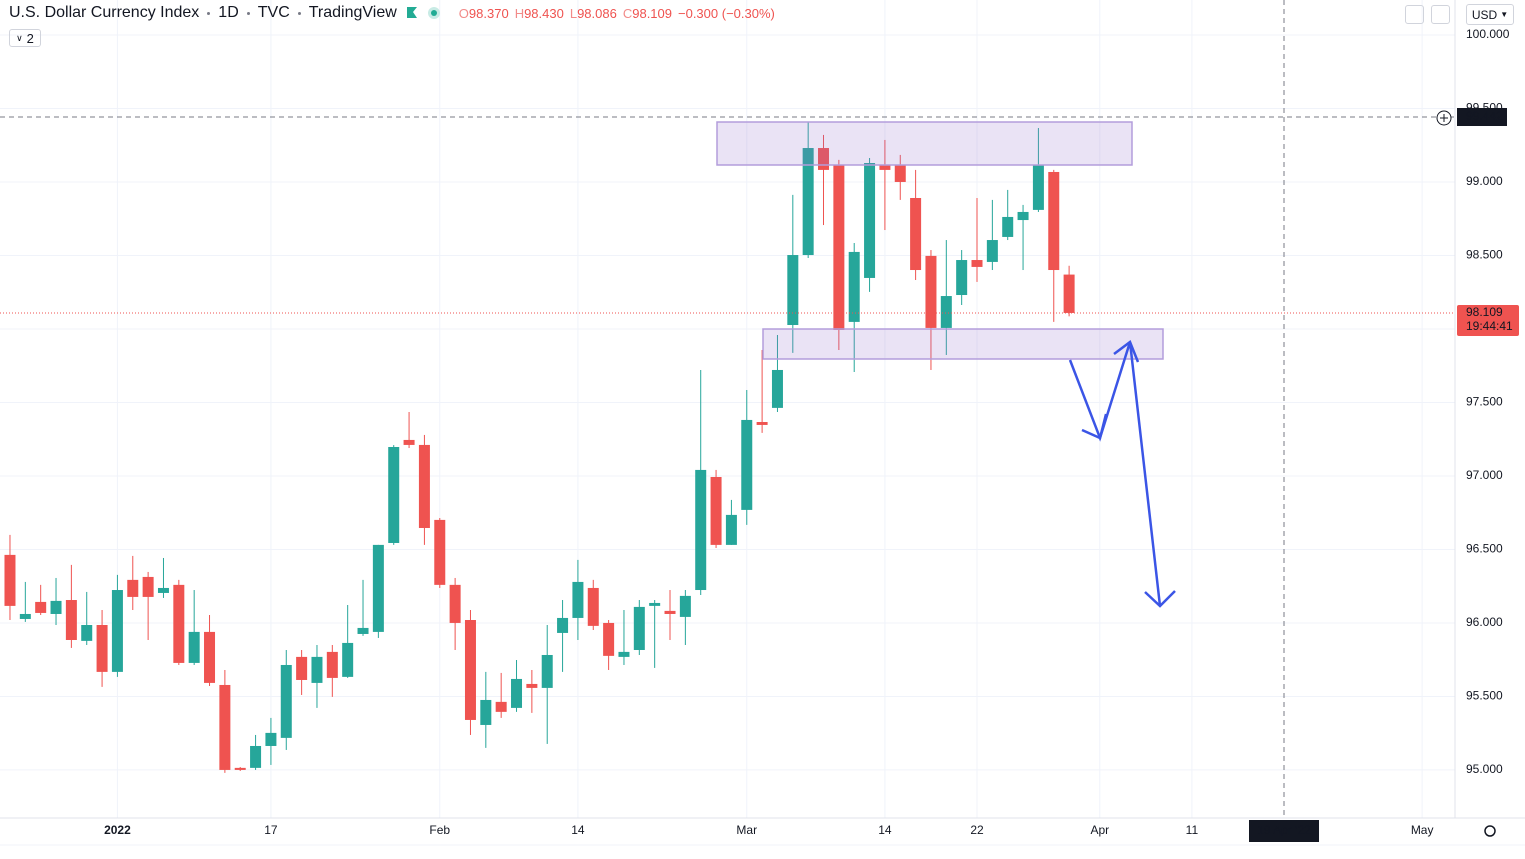  What do you see at coordinates (1115, 474) in the screenshot?
I see `projection-arrow` at bounding box center [1115, 474].